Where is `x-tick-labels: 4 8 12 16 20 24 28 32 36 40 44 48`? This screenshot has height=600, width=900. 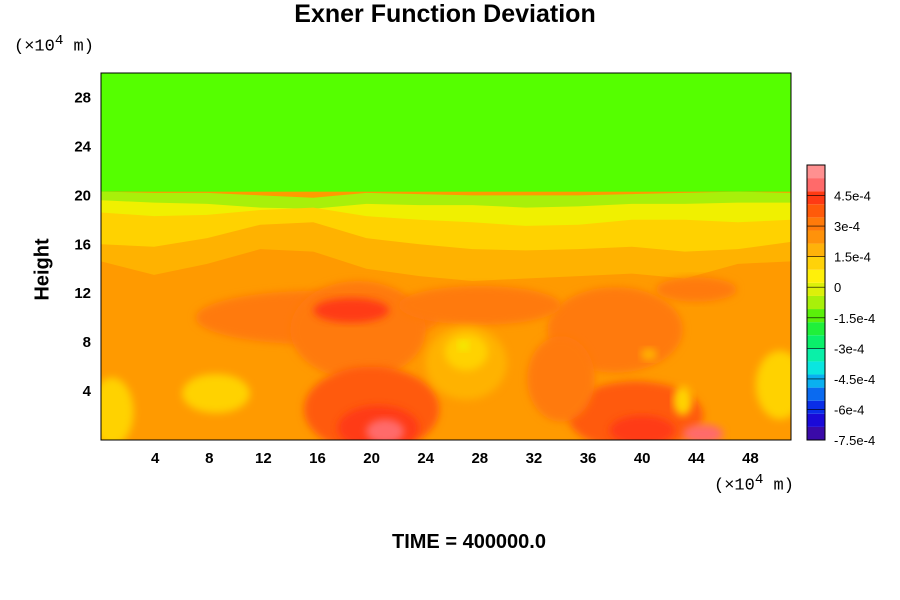 x-tick-labels: 4 8 12 16 20 24 28 32 36 40 44 48 is located at coordinates (455, 458).